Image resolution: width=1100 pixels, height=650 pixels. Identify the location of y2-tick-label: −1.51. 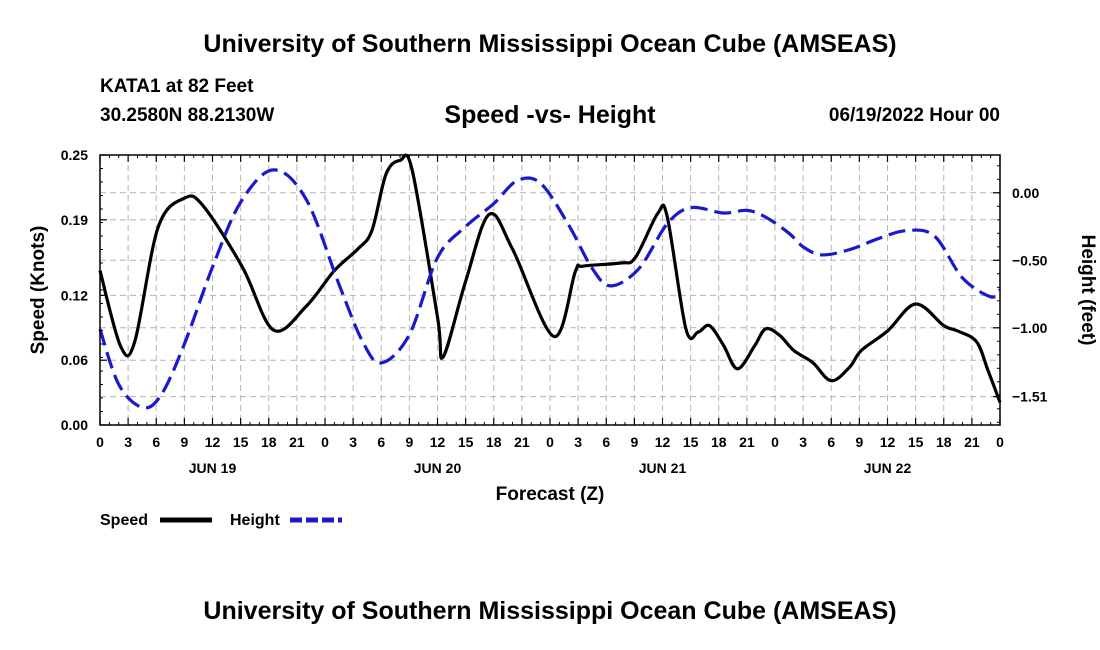
(1030, 397).